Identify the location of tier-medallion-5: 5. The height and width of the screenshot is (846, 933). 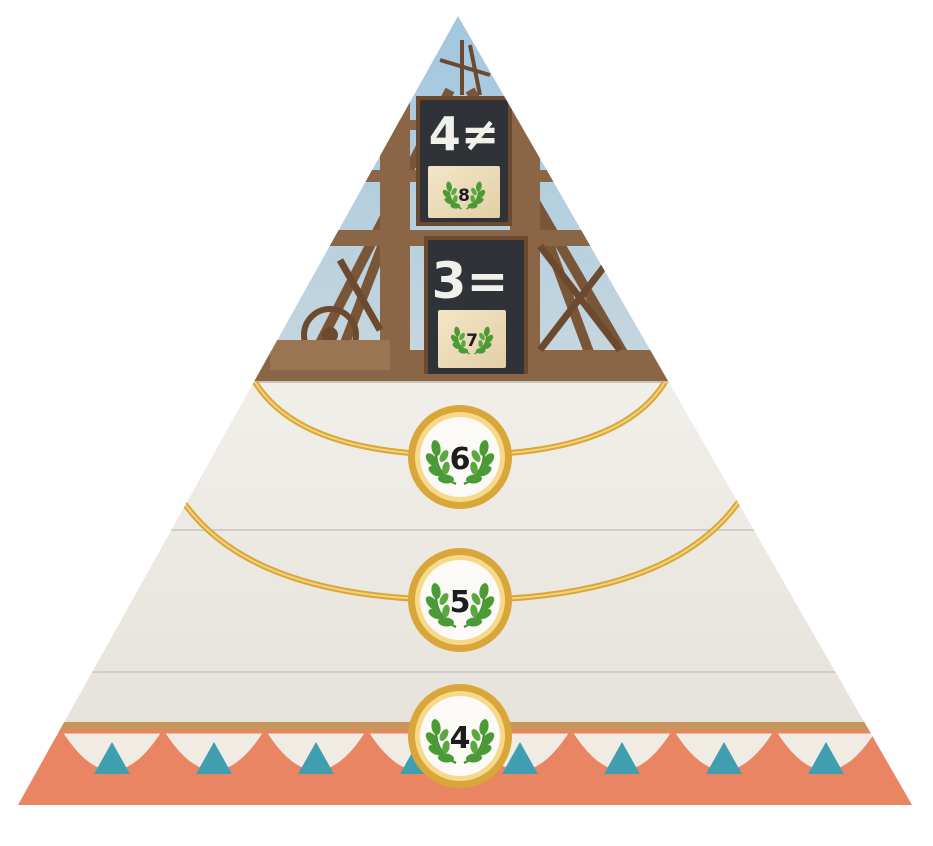
(460, 600).